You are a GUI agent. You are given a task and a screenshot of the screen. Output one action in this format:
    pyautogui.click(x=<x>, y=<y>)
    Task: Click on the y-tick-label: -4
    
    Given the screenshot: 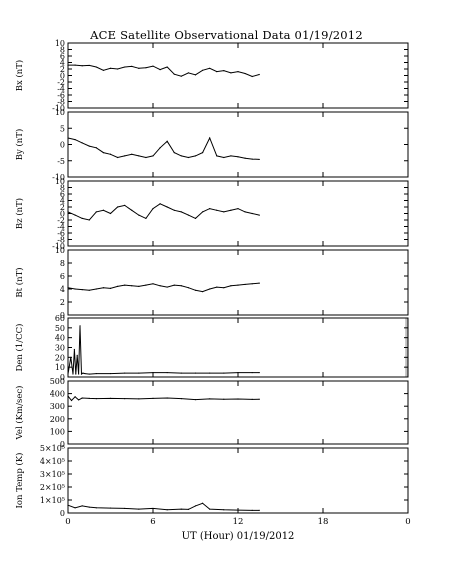 What is the action you would take?
    pyautogui.click(x=61, y=227)
    